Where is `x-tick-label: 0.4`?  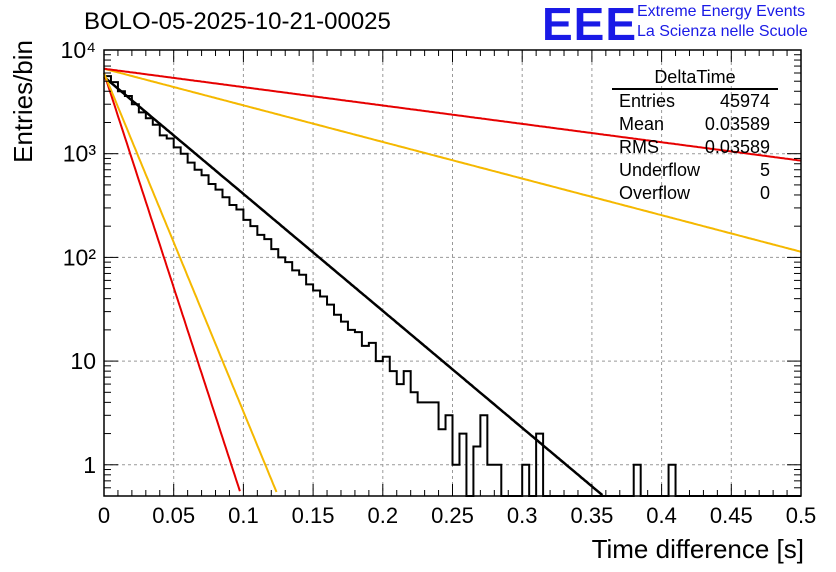
x-tick-label: 0.4 is located at coordinates (661, 515).